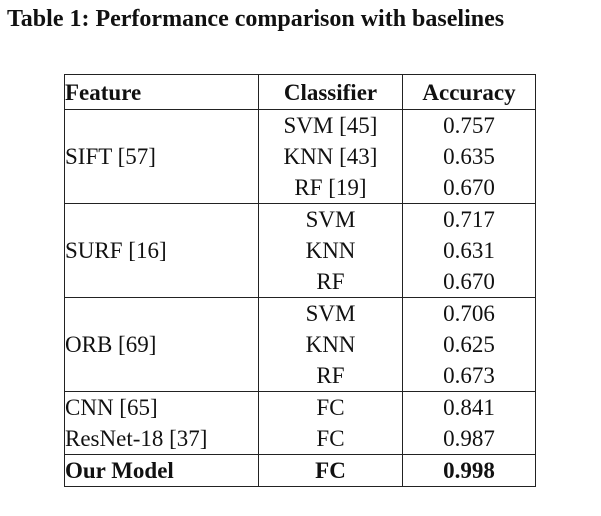 This screenshot has width=601, height=516. What do you see at coordinates (469, 439) in the screenshot?
I see `accuracy-cell: 0.987` at bounding box center [469, 439].